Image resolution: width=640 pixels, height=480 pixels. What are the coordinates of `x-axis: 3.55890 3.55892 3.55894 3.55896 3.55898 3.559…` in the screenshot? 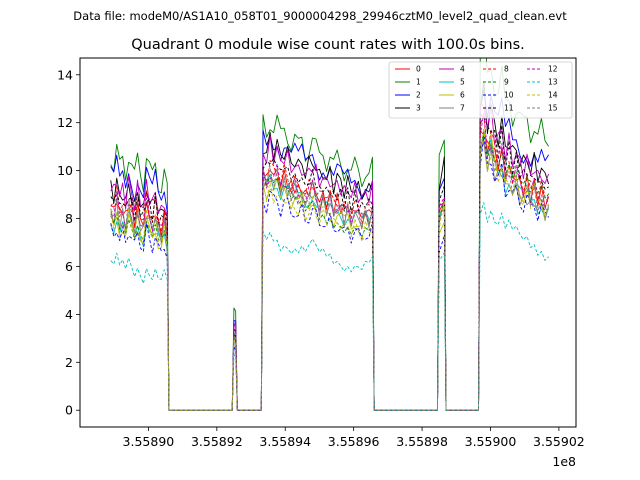 It's located at (354, 438).